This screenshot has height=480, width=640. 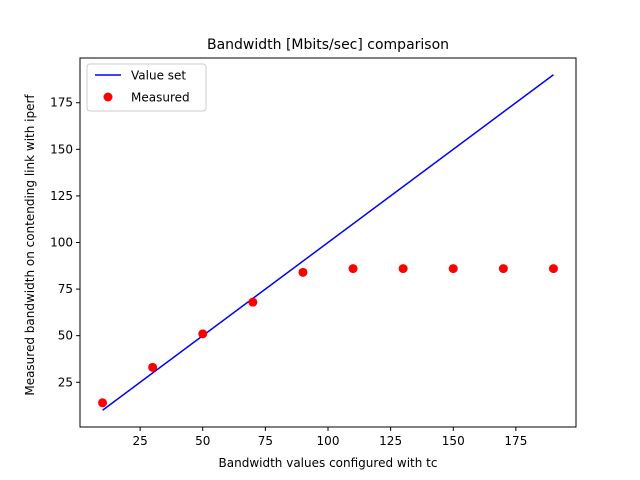 I want to click on x-axis: 25 50 75 100 125 150 175, so click(x=329, y=437).